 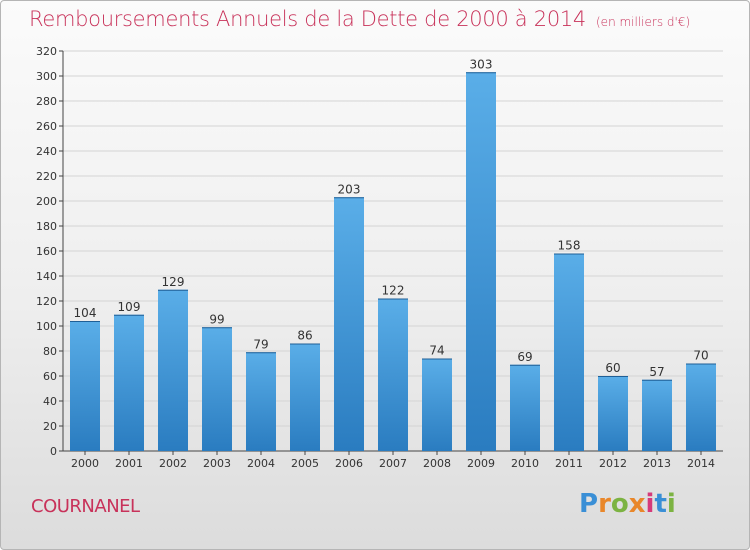 I want to click on y-tick-label: 0, so click(x=53, y=451).